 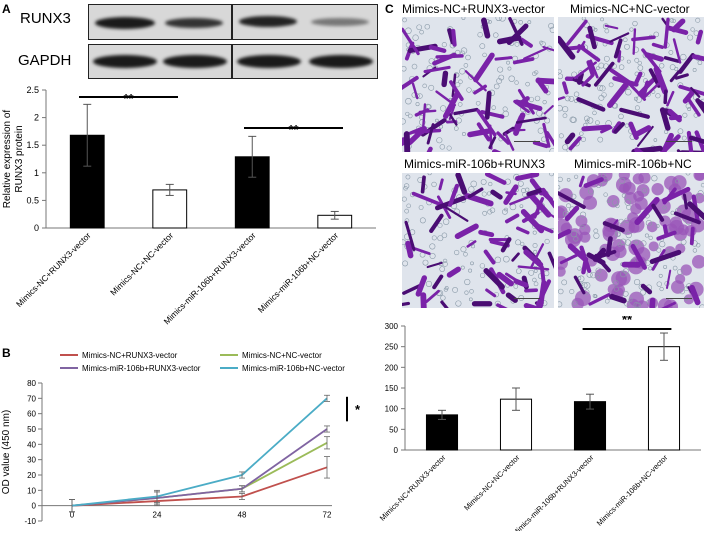 What do you see at coordinates (393, 429) in the screenshot?
I see `y-tick-label: 50` at bounding box center [393, 429].